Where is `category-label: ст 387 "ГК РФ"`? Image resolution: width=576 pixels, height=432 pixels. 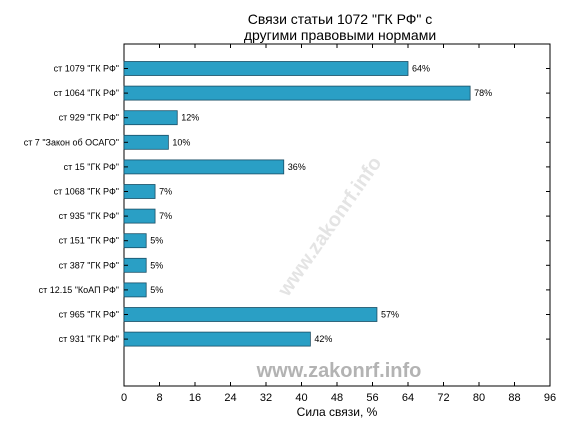
category-label: ст 387 "ГК РФ" is located at coordinates (89, 265).